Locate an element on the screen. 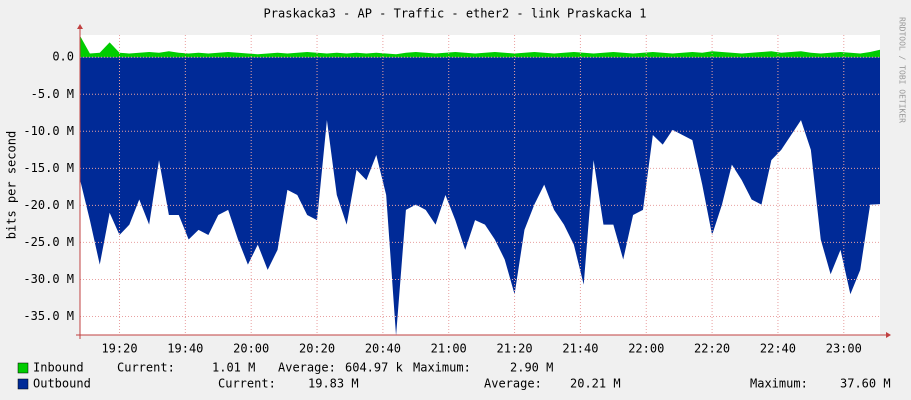 Image resolution: width=911 pixels, height=400 pixels. x-tick-label: 21:20 is located at coordinates (515, 349).